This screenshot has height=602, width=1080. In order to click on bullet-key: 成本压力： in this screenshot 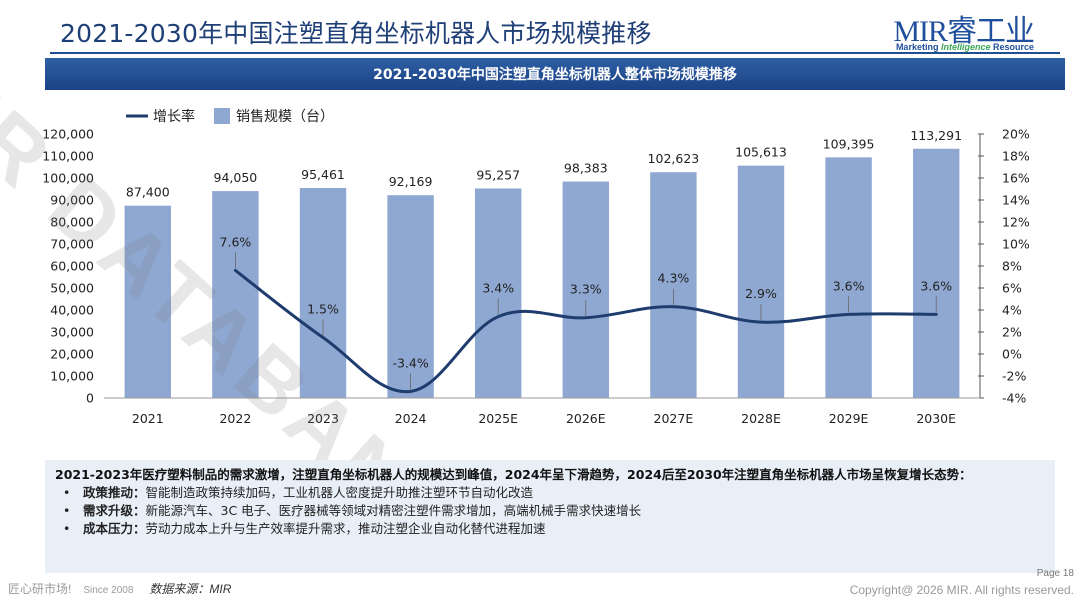, I will do `click(114, 528)`.